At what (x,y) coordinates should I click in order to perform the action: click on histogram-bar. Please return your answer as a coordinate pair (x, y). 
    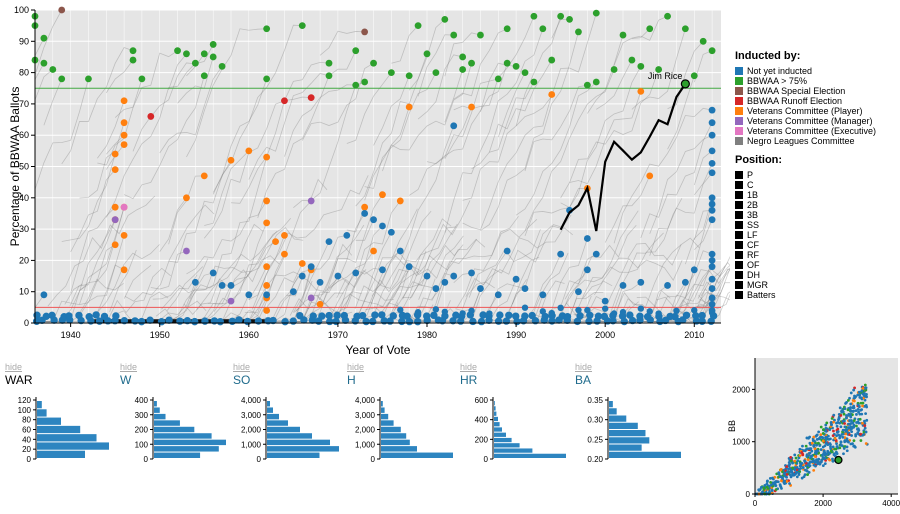
    Looking at the image, I should click on (507, 445).